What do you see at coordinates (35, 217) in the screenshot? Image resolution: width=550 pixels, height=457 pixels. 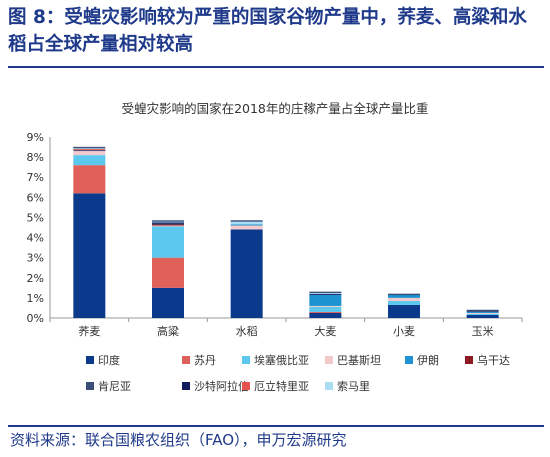 I see `y-tick-label: 5%` at bounding box center [35, 217].